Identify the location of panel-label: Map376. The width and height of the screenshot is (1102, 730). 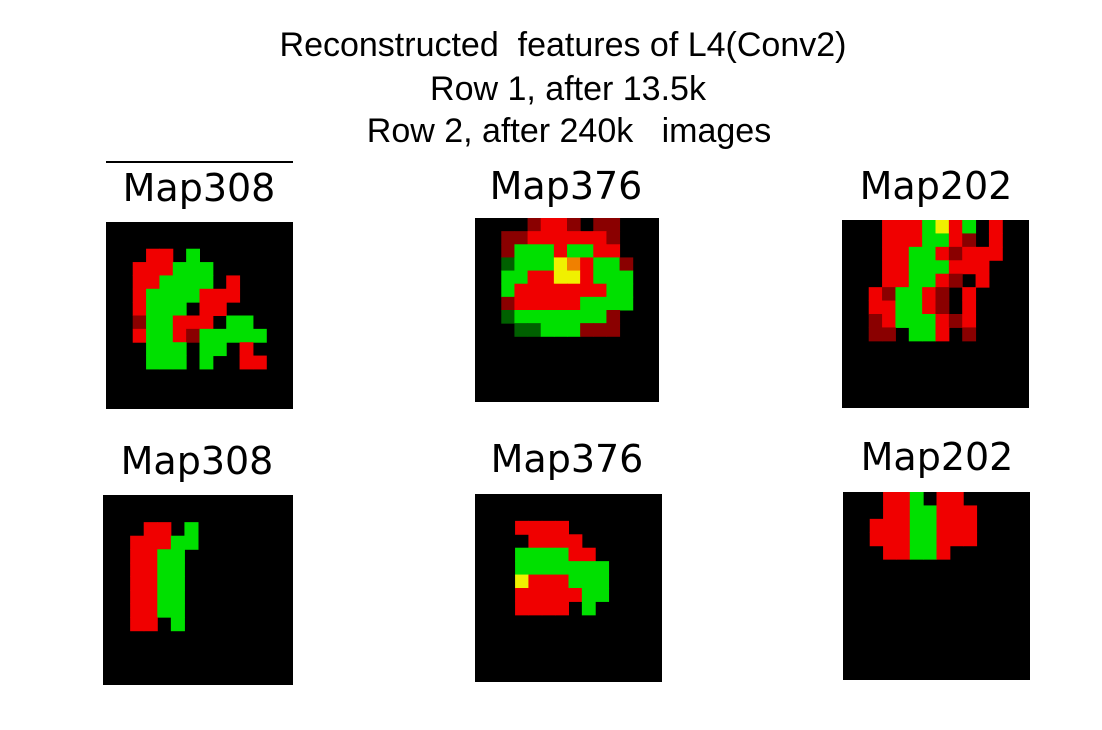
(566, 186).